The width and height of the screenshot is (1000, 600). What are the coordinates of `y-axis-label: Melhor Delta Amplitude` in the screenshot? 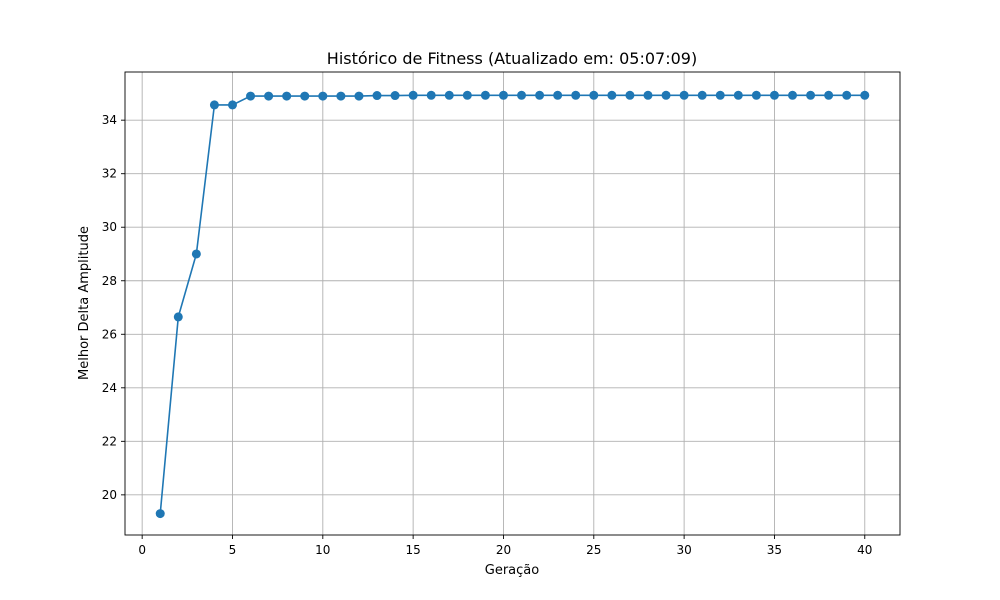 It's located at (84, 303).